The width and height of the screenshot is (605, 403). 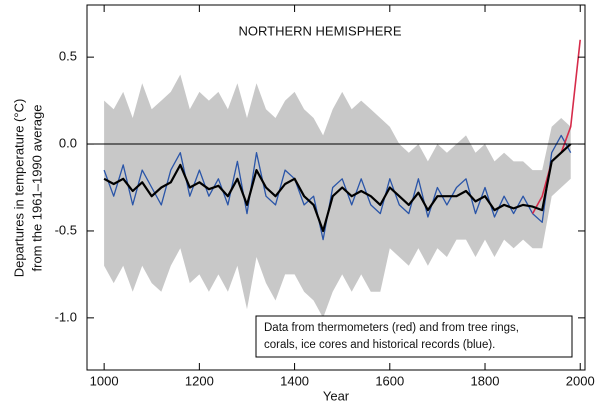 I want to click on y-tick-label: 0.5, so click(x=68, y=56).